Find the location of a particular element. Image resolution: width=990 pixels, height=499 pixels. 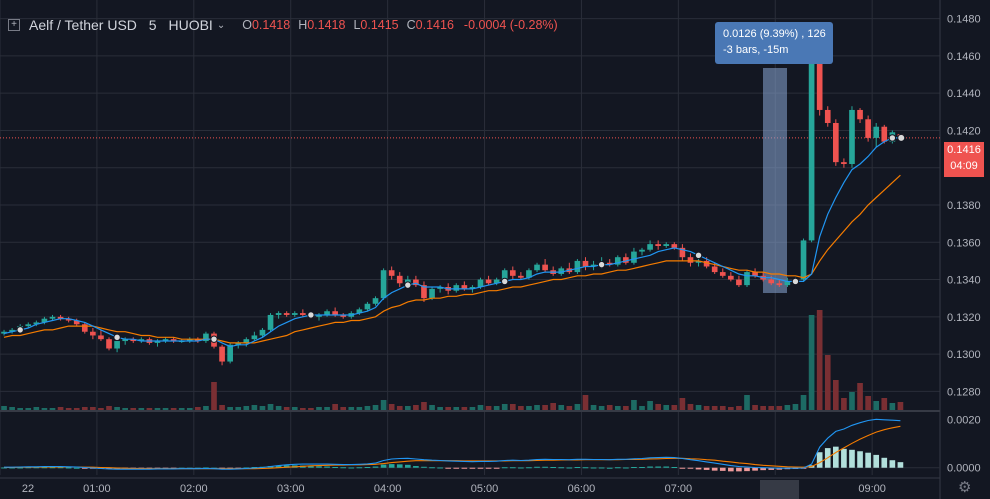

macd-tick-label: 0.0020 is located at coordinates (964, 420).